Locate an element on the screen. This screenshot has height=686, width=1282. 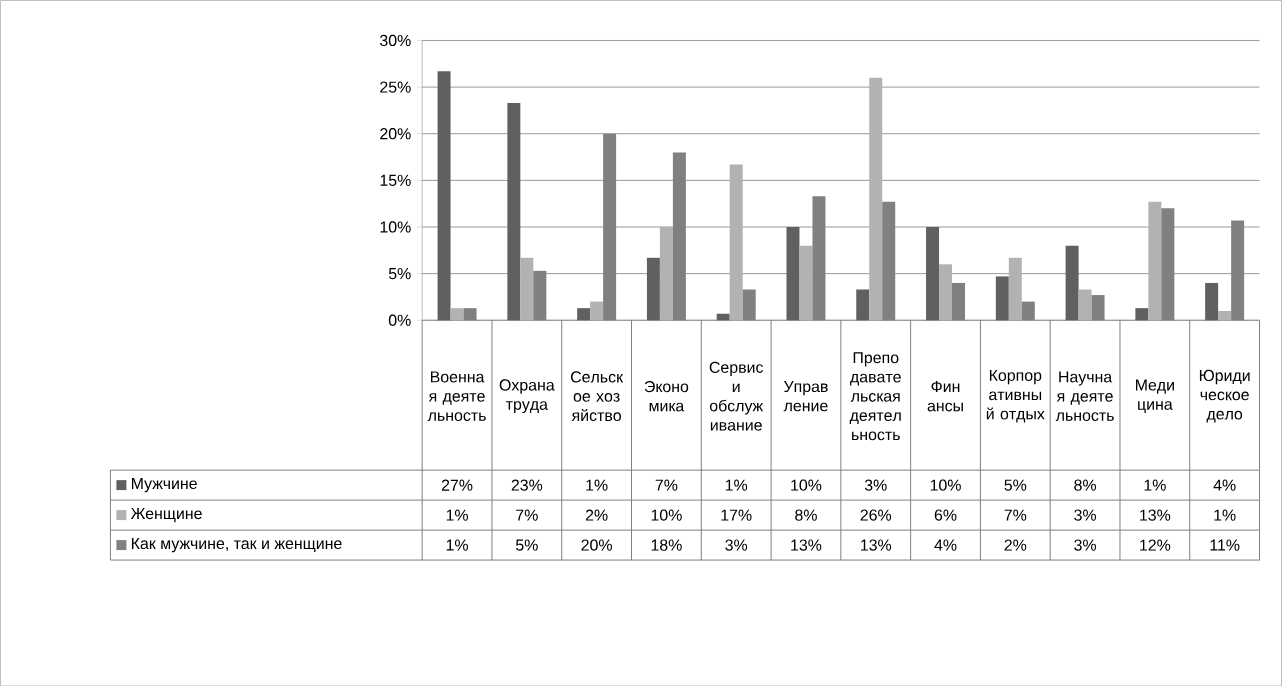
data-label: 6% is located at coordinates (945, 515).